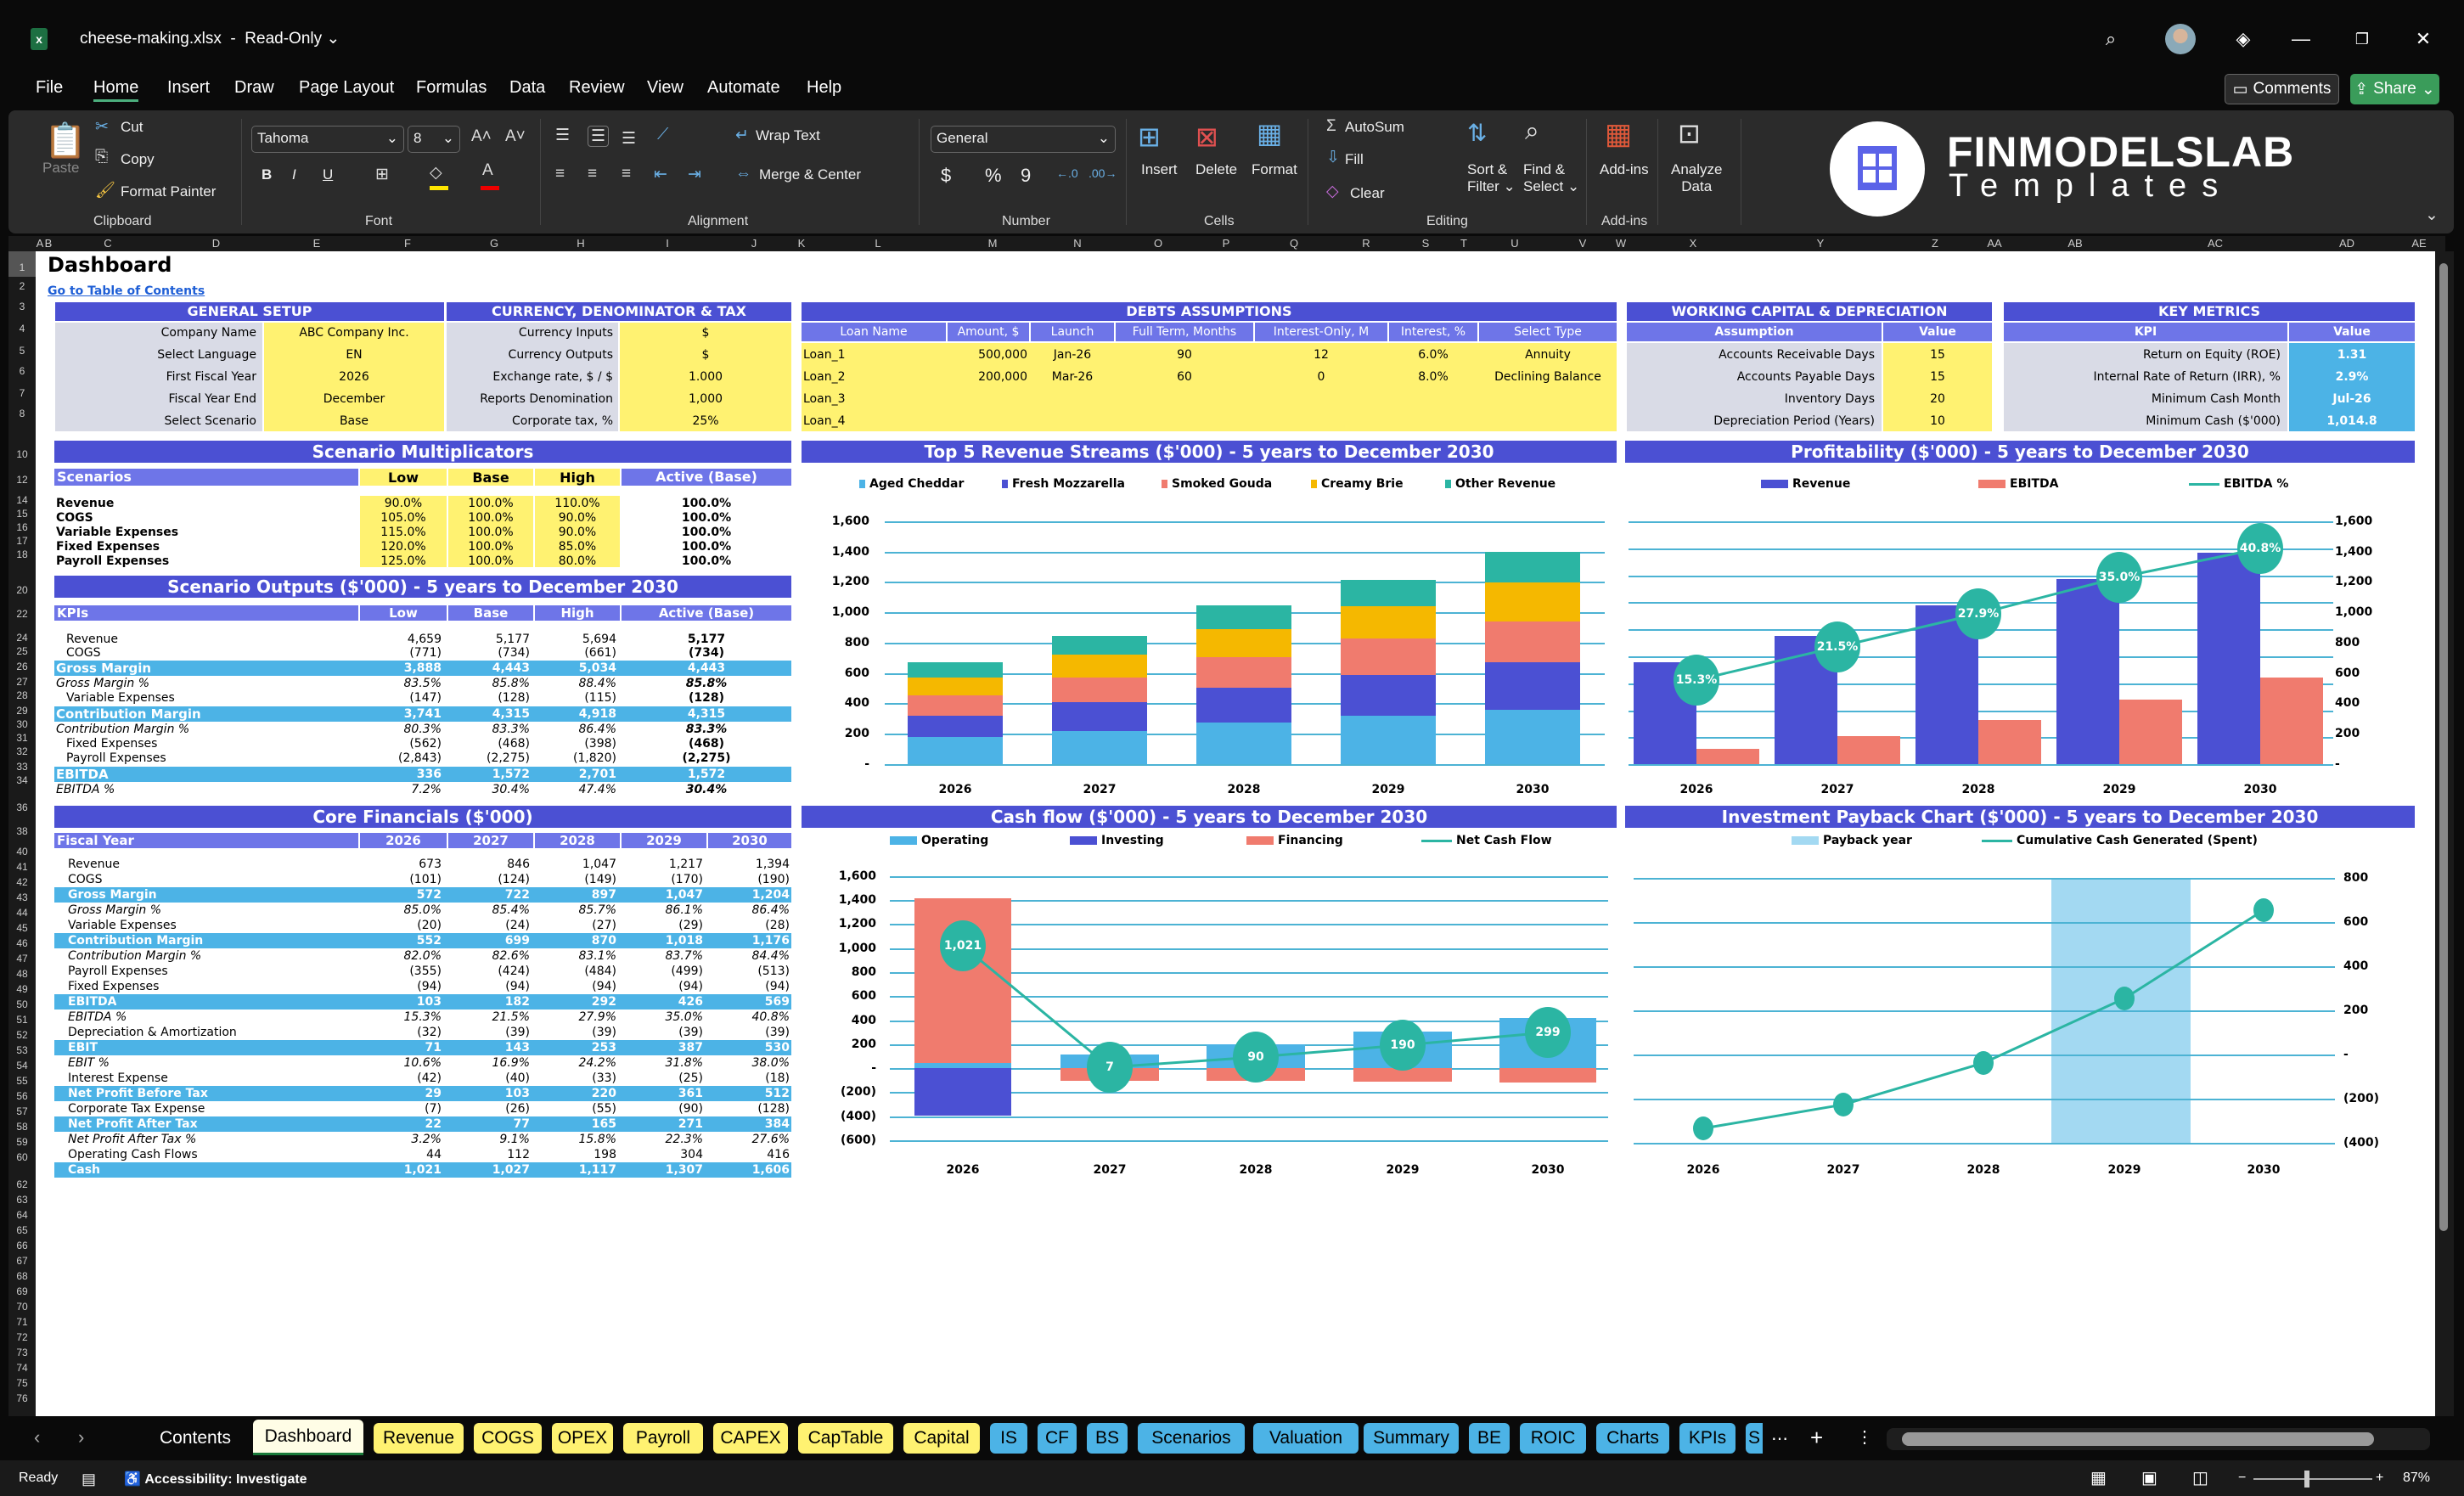 This screenshot has height=1496, width=2464. Describe the element at coordinates (1366, 243) in the screenshot. I see `col-header-r: R` at that location.